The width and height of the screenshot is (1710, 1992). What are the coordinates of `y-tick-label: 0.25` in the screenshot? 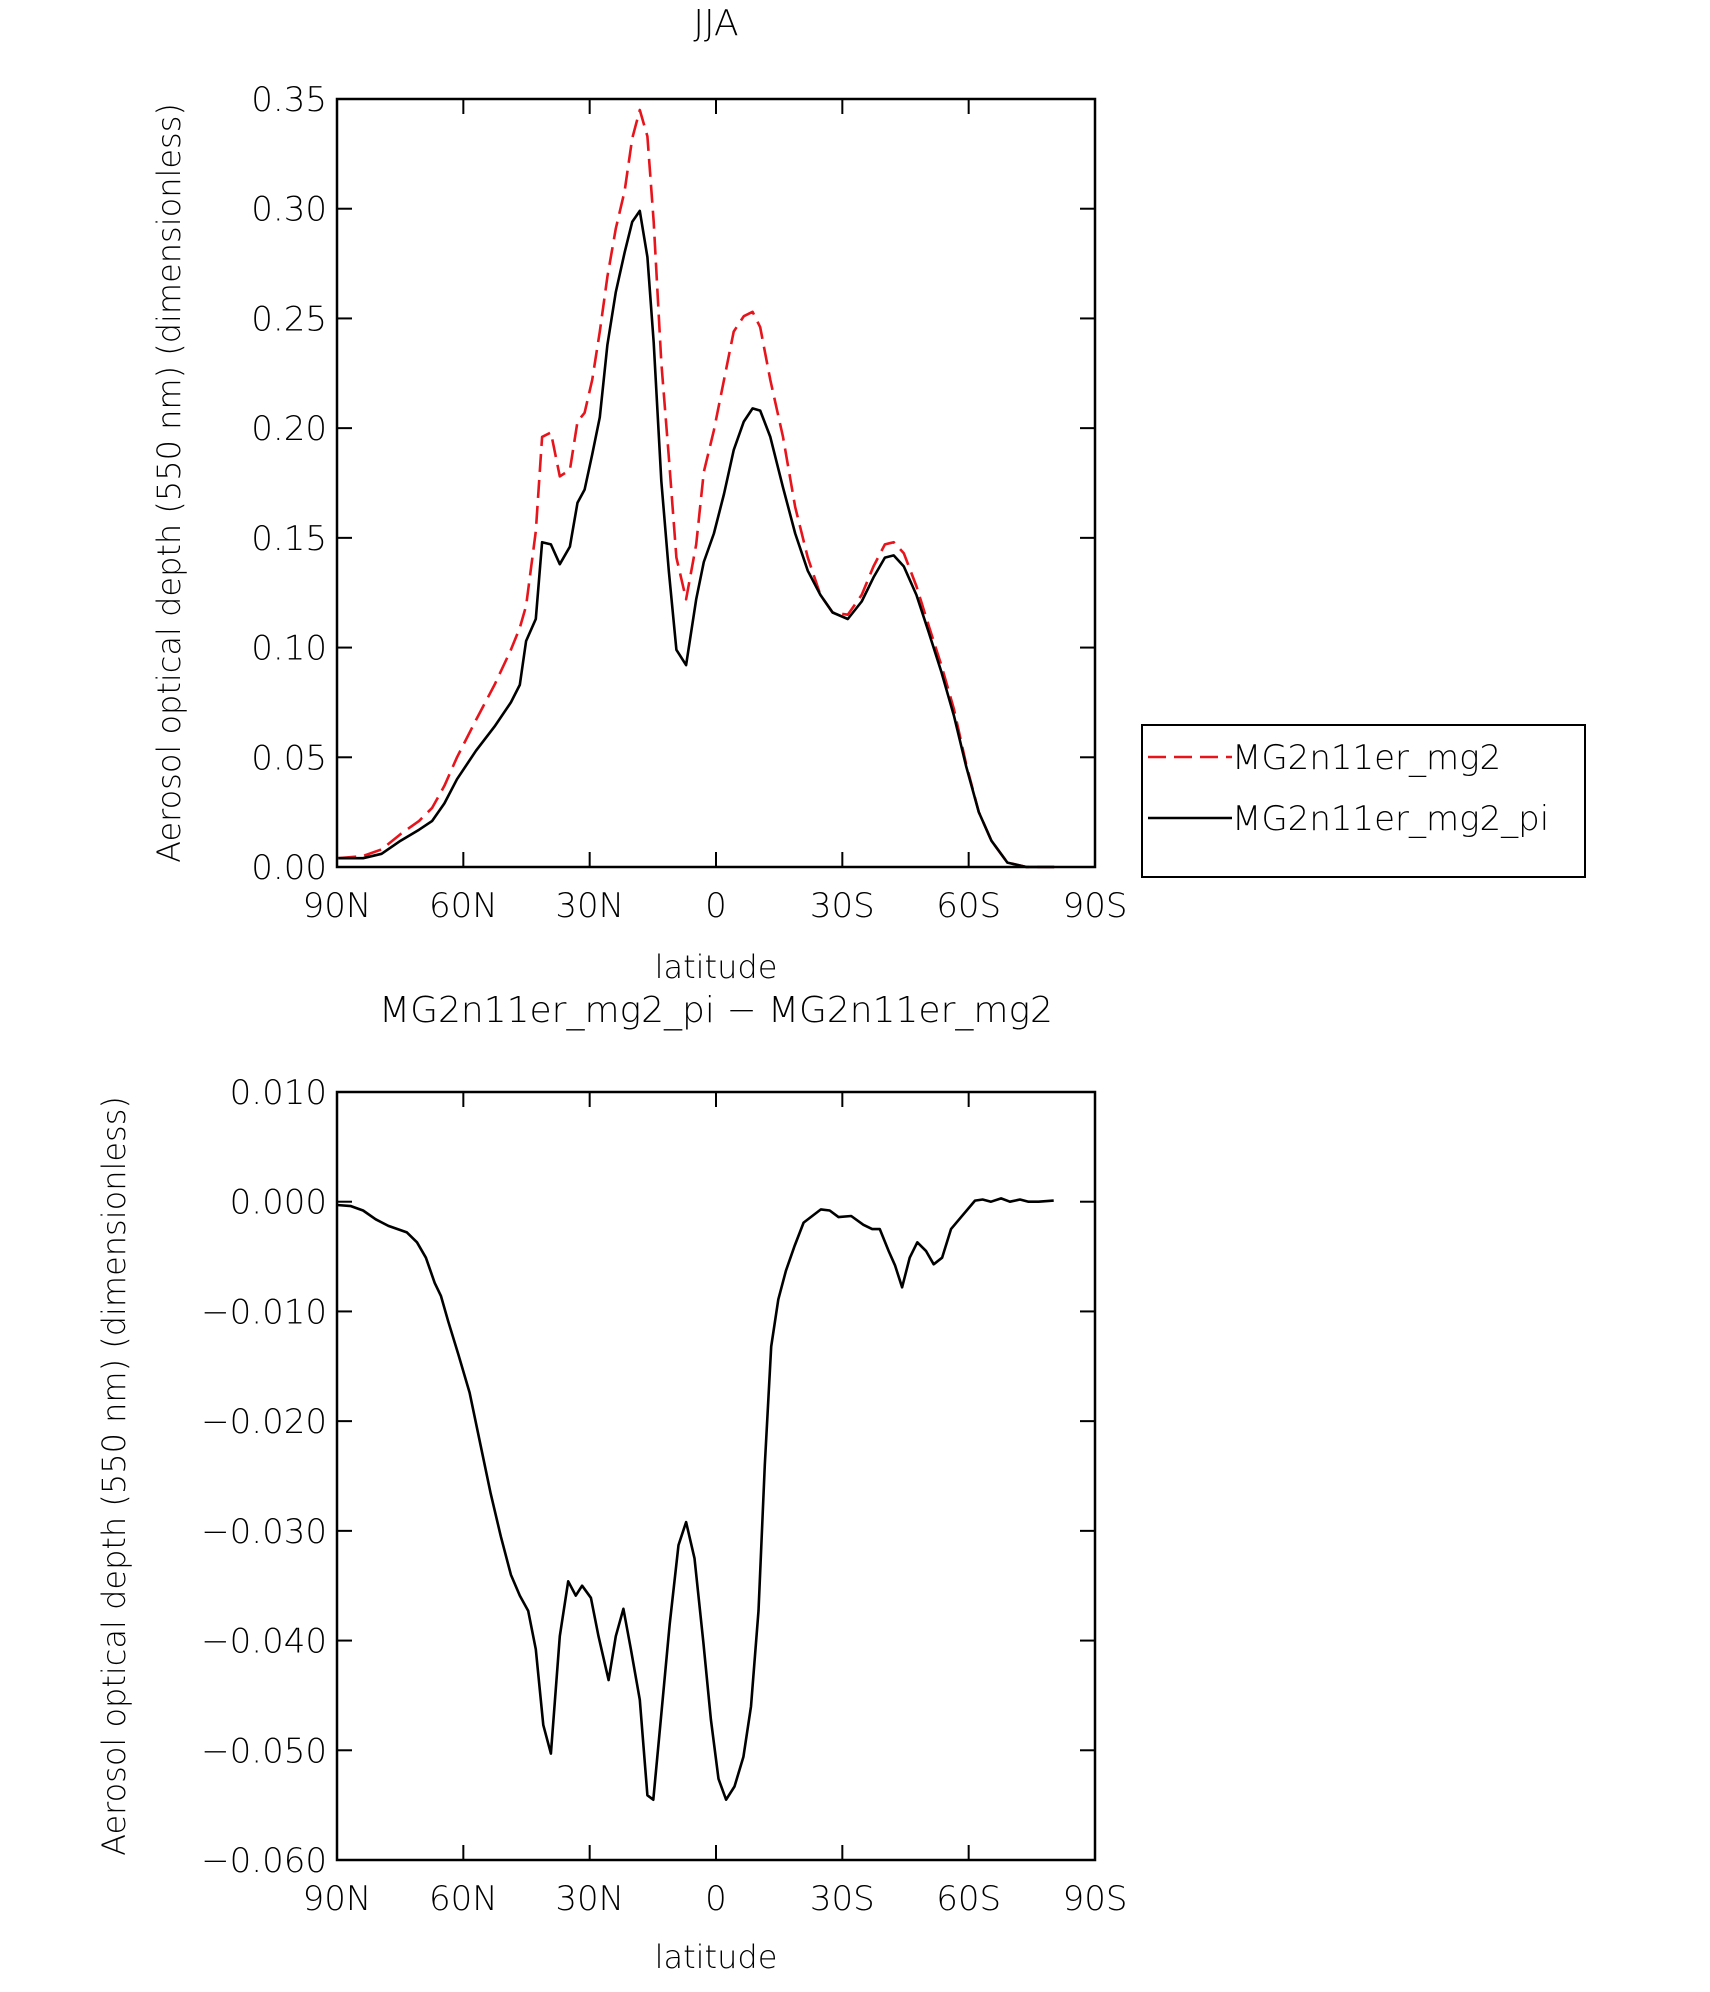 It's located at (289, 319).